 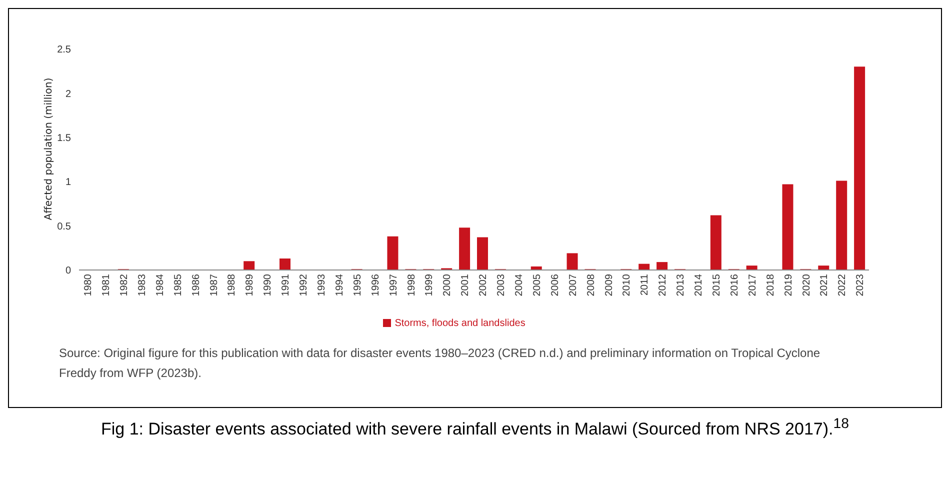 I want to click on x-tick-label: 2006, so click(x=555, y=285).